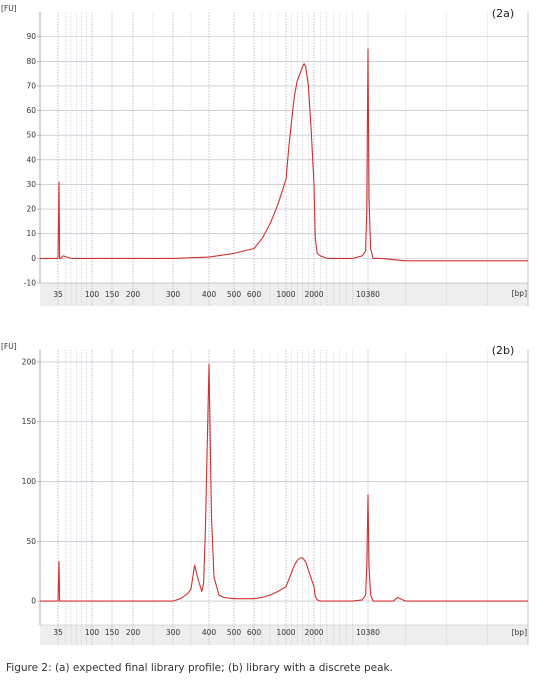  What do you see at coordinates (29, 421) in the screenshot?
I see `y-tick-label: 150` at bounding box center [29, 421].